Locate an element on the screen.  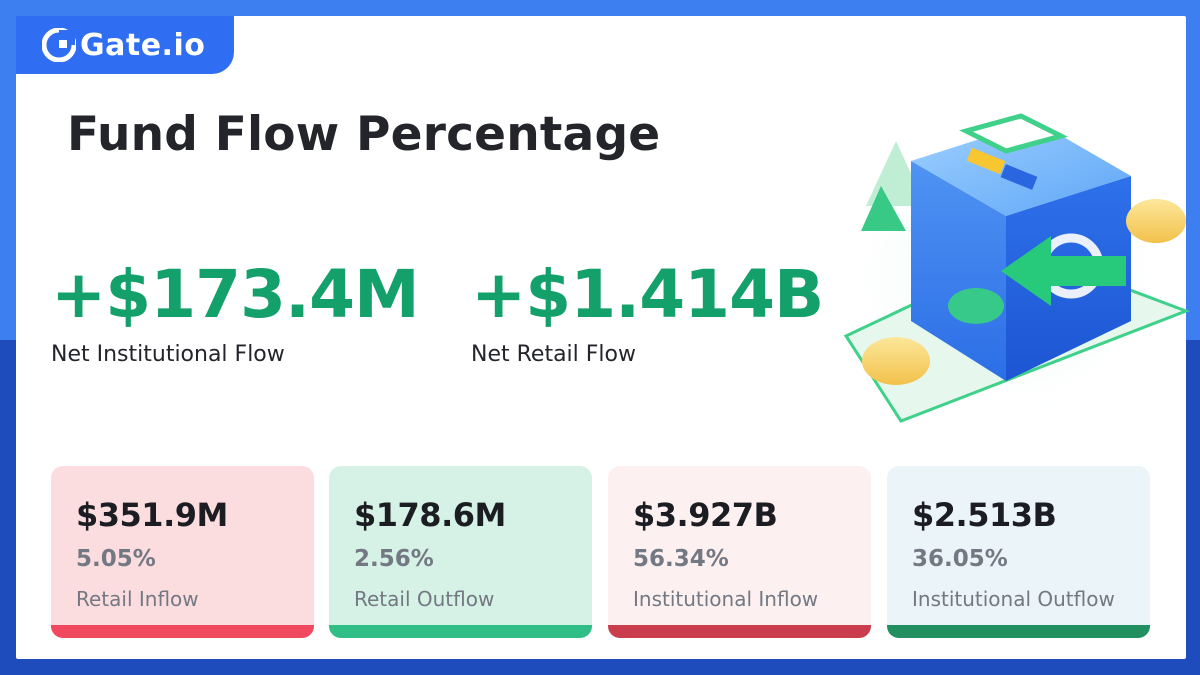
retail-outflow-label: Retail Outflow is located at coordinates (424, 599).